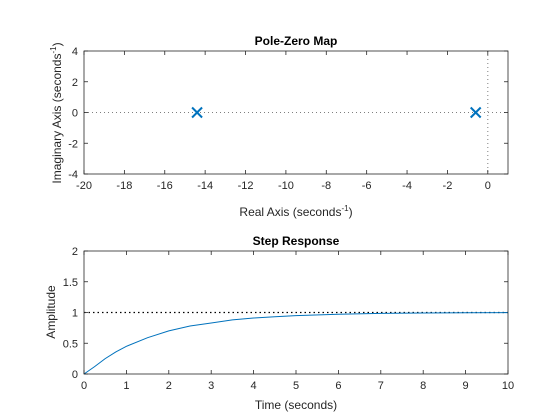 This screenshot has width=560, height=420. Describe the element at coordinates (75, 252) in the screenshot. I see `step-response-y-tick-label: 2` at that location.